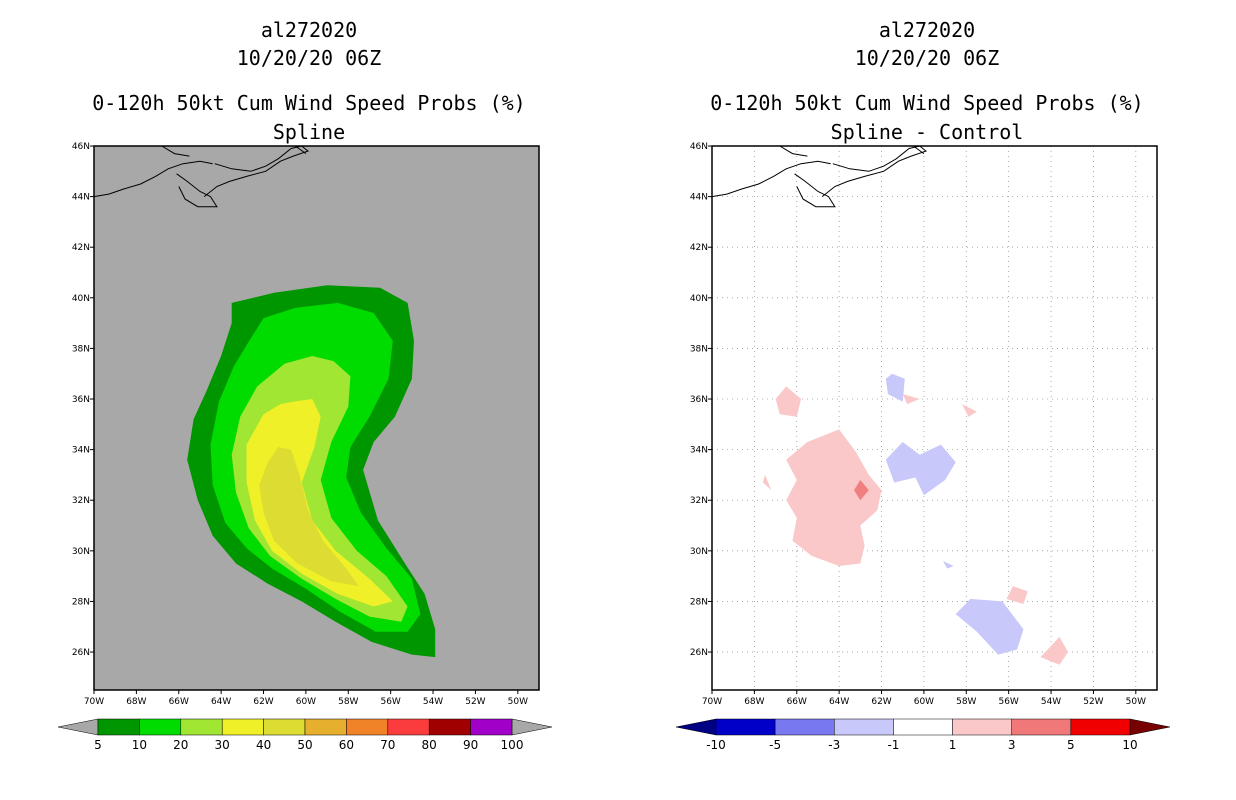 This screenshot has width=1236, height=800. What do you see at coordinates (927, 58) in the screenshot?
I see `datetime: 10/20/20 06Z` at bounding box center [927, 58].